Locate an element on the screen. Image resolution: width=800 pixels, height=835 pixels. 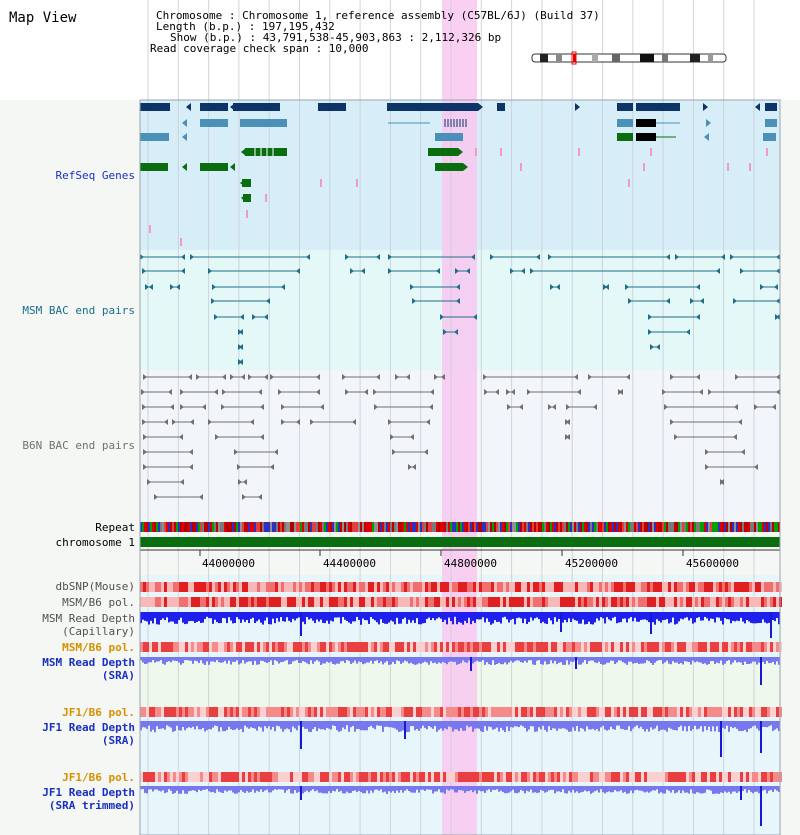
b6n-bac-track-label: B6N BAC end pairs is located at coordinates (78, 445).